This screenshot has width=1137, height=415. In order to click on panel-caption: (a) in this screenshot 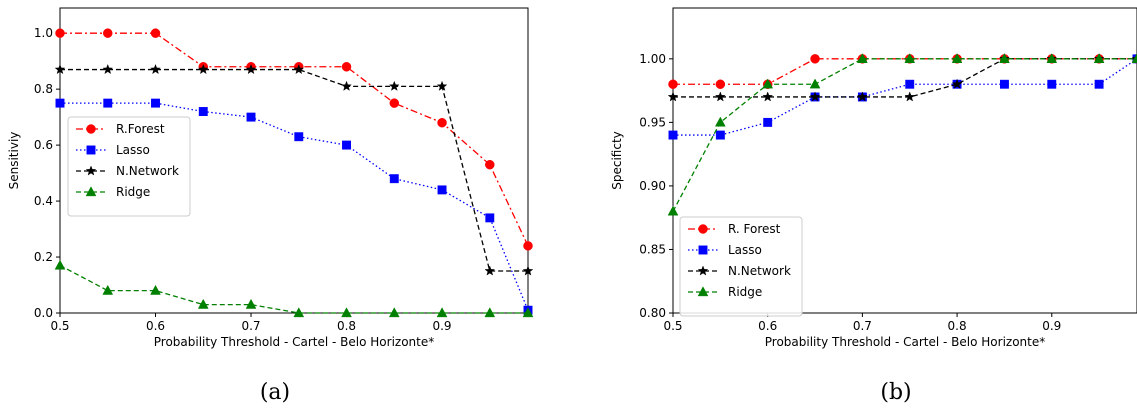, I will do `click(275, 392)`.